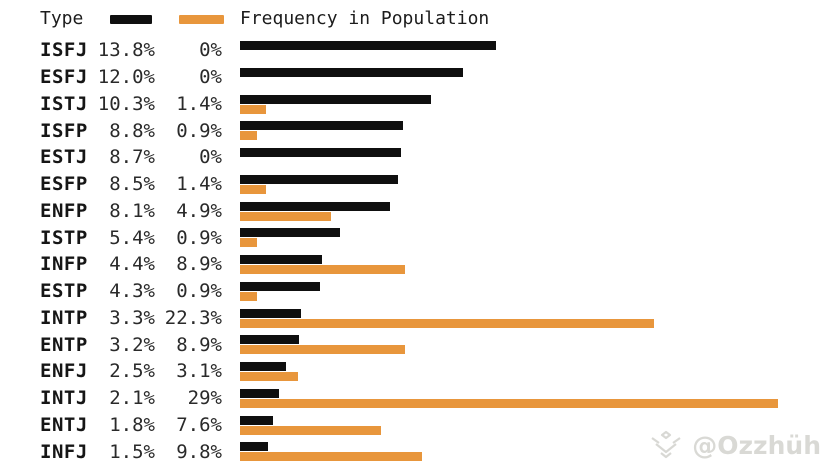  I want to click on type-pct-label: 8.8%, so click(132, 130).